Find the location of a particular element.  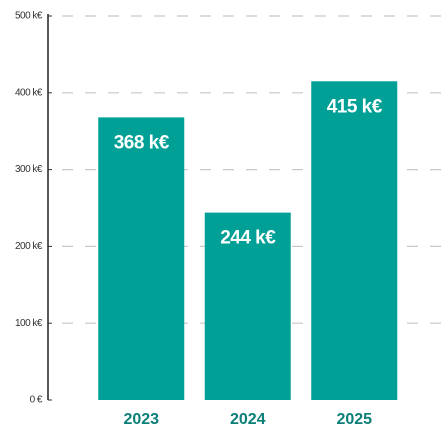

y-tick-label: 200 k€ is located at coordinates (29, 246).